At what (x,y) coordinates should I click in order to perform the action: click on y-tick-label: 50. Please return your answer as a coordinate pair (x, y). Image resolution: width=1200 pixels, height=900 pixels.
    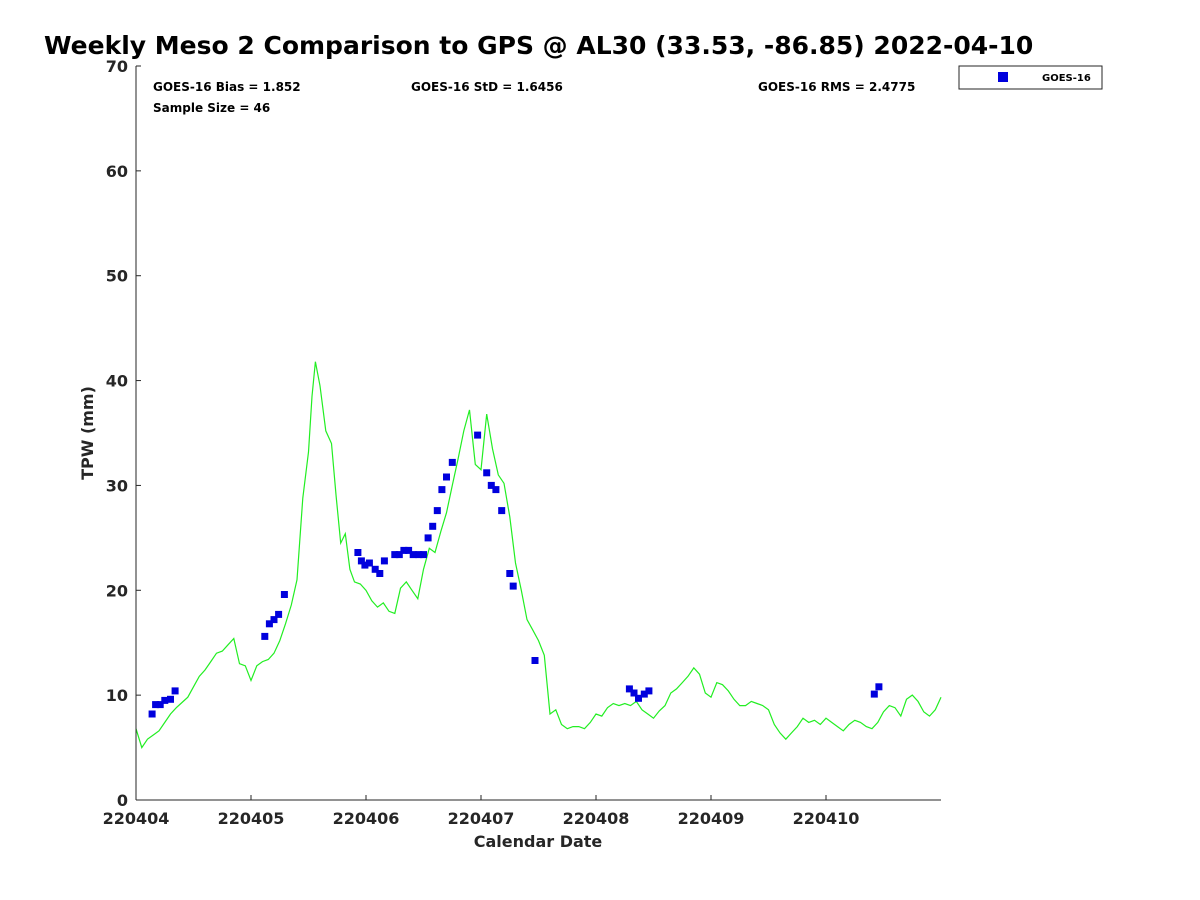
    Looking at the image, I should click on (117, 276).